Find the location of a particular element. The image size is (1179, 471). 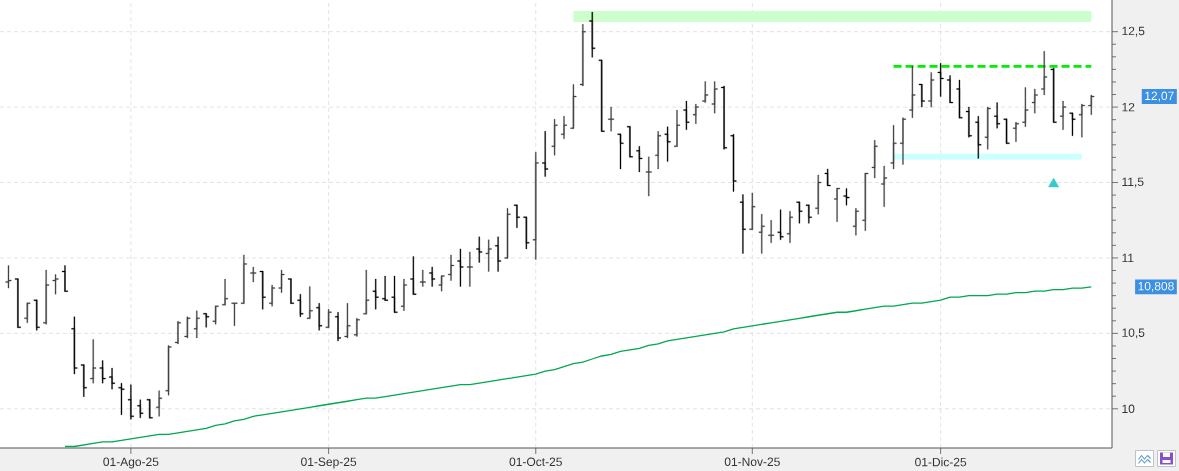

text: 10,808 is located at coordinates (1156, 286).